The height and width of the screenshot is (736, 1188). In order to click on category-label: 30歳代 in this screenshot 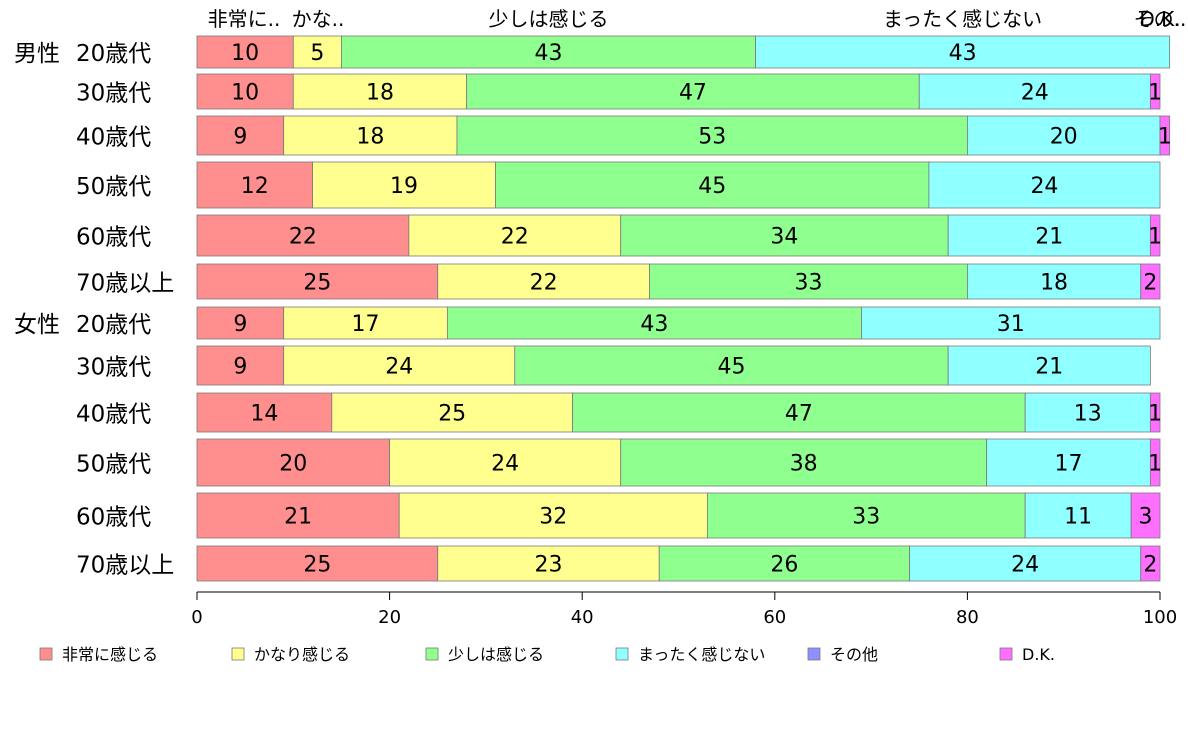, I will do `click(113, 368)`.